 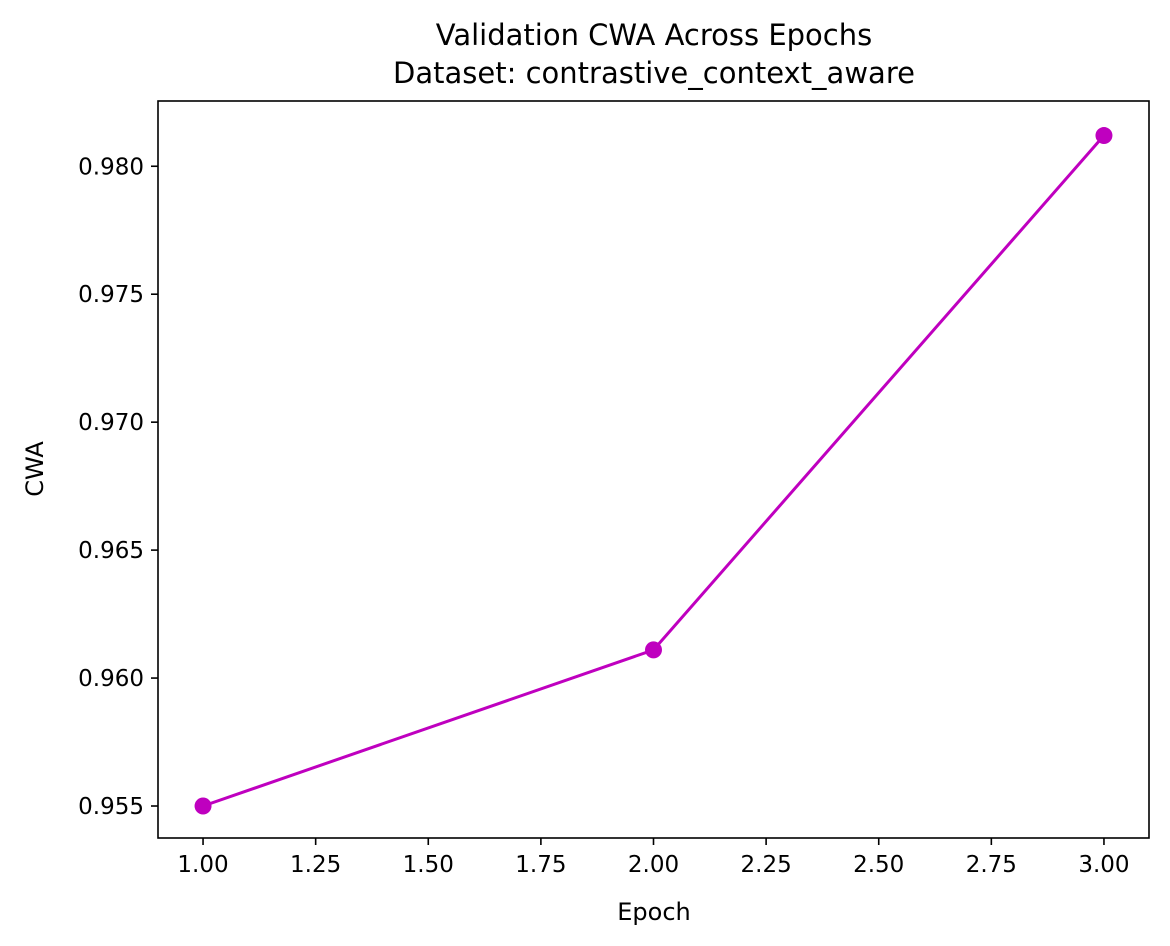 I want to click on y-tick-label: 0.965, so click(x=111, y=551).